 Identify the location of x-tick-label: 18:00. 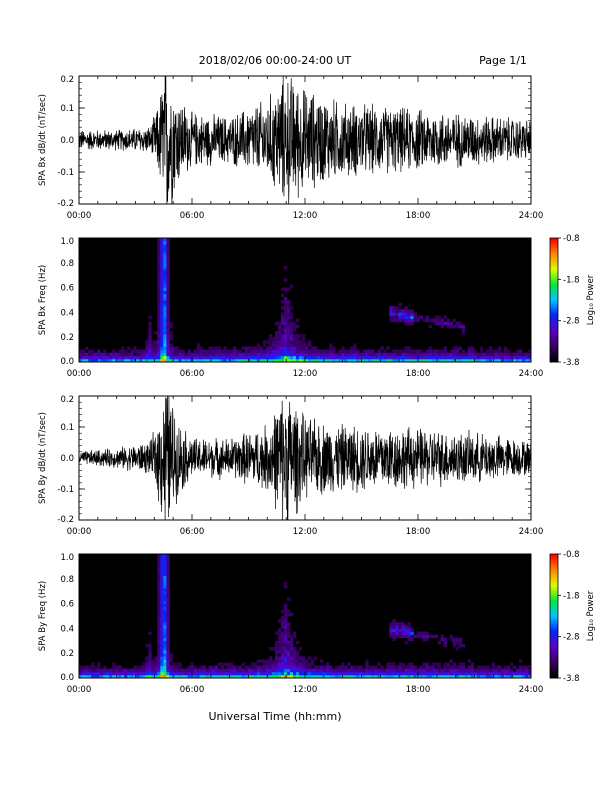
(418, 216).